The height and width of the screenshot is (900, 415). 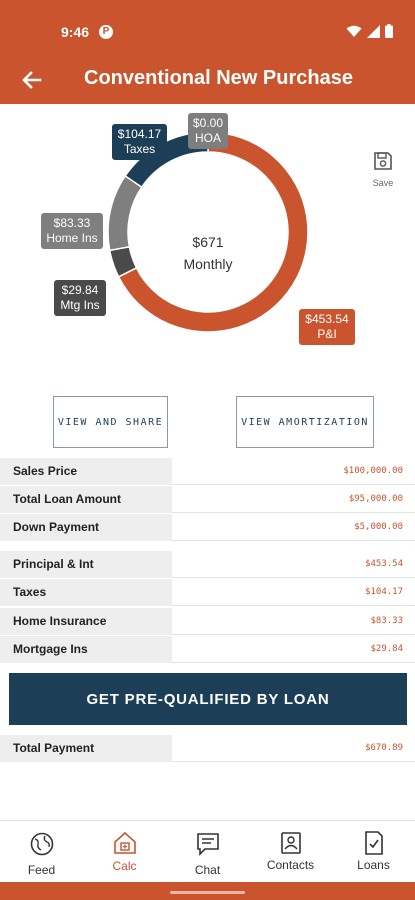 I want to click on calculator-home-icon, so click(x=124, y=842).